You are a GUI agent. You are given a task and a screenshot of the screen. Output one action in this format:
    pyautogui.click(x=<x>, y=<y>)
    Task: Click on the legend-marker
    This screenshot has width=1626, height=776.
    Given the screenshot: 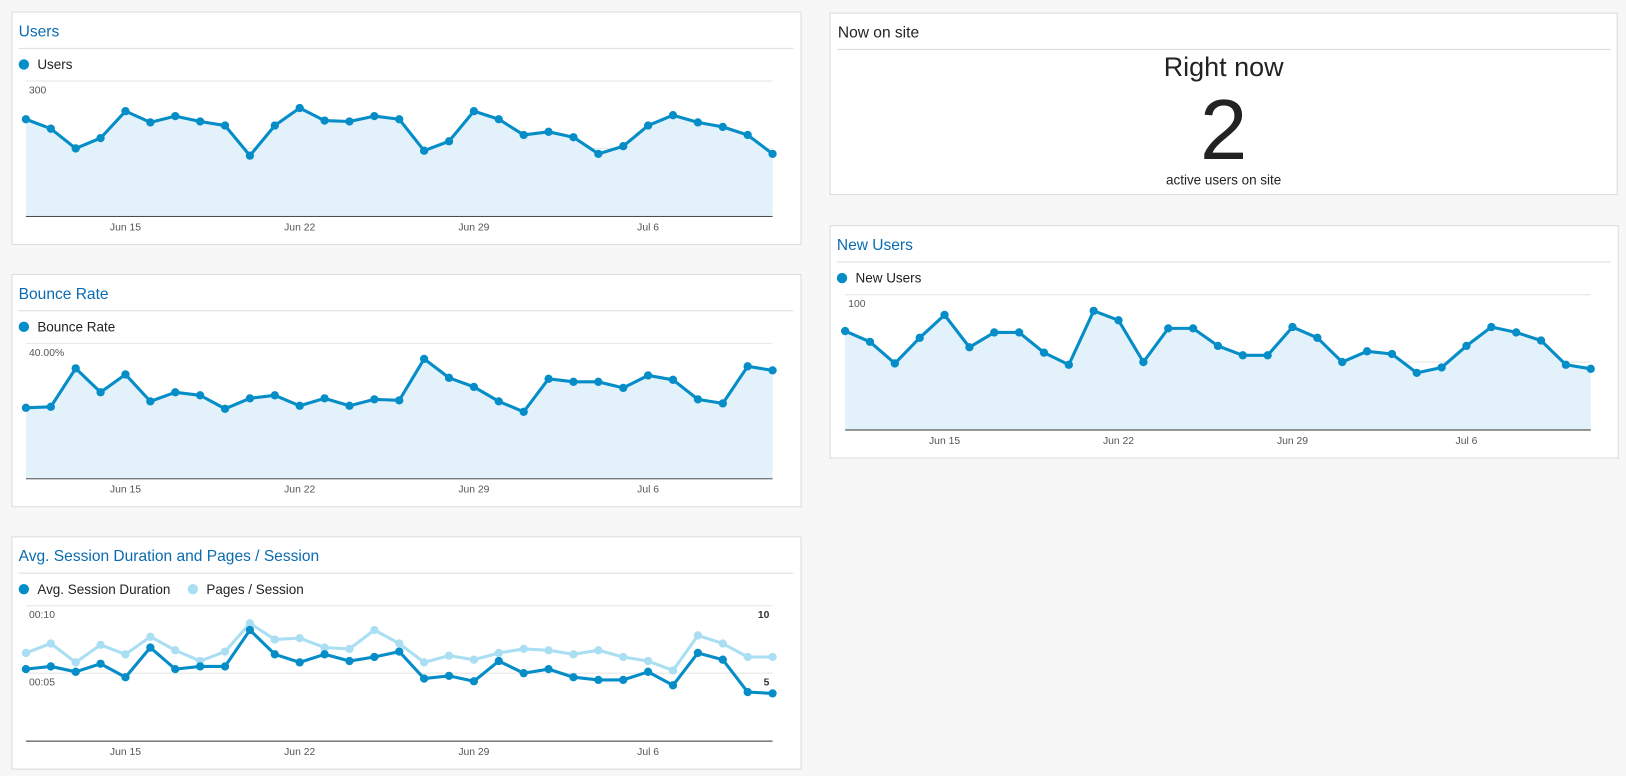 What is the action you would take?
    pyautogui.click(x=193, y=589)
    